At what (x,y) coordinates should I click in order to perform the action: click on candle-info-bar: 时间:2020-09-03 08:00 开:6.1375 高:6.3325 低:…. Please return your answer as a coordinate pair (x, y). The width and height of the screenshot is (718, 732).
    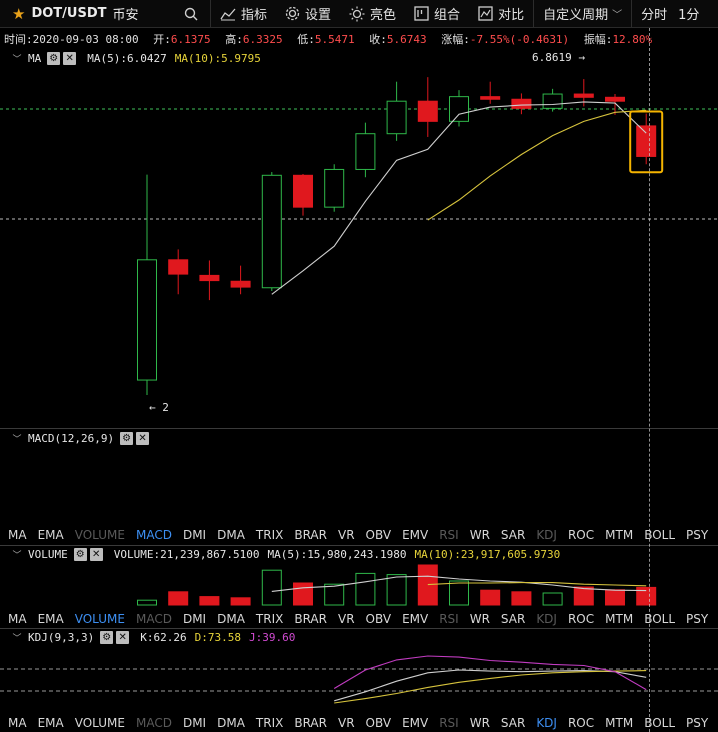
    Looking at the image, I should click on (328, 39).